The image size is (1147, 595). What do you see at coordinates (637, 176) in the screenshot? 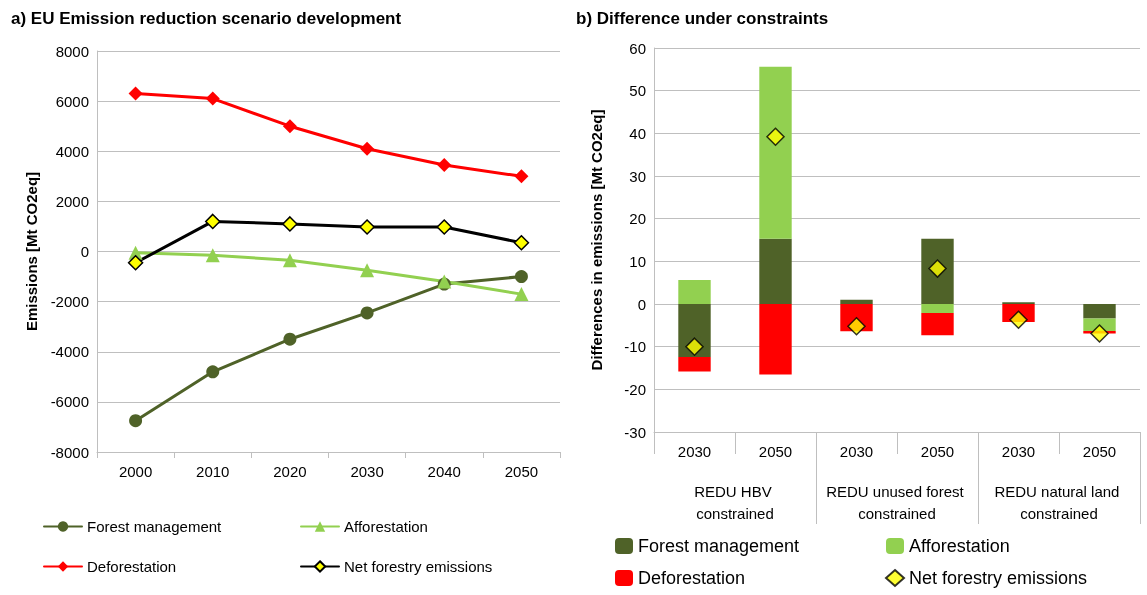
I see `y-tick-label: 30` at bounding box center [637, 176].